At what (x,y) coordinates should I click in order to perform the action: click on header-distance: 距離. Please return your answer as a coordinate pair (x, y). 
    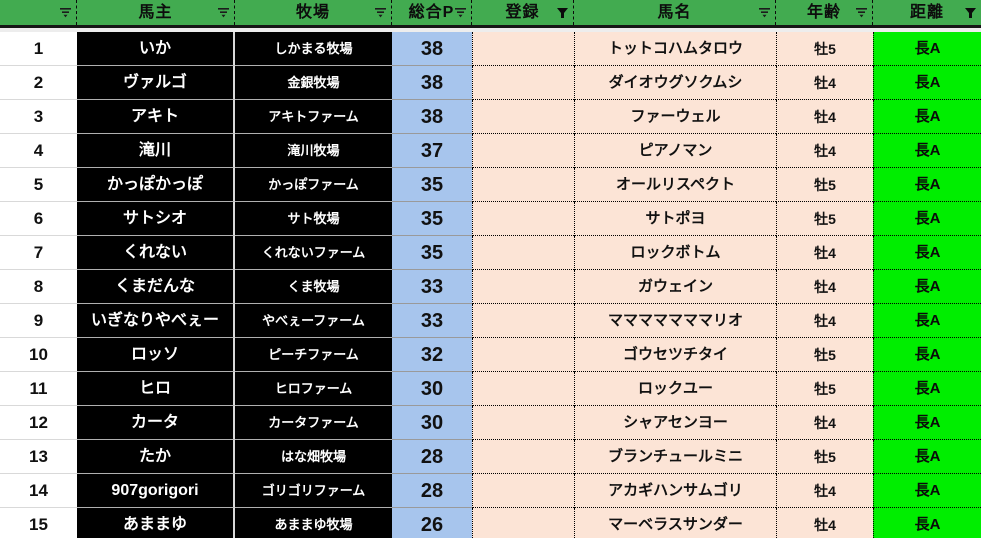
    Looking at the image, I should click on (927, 12).